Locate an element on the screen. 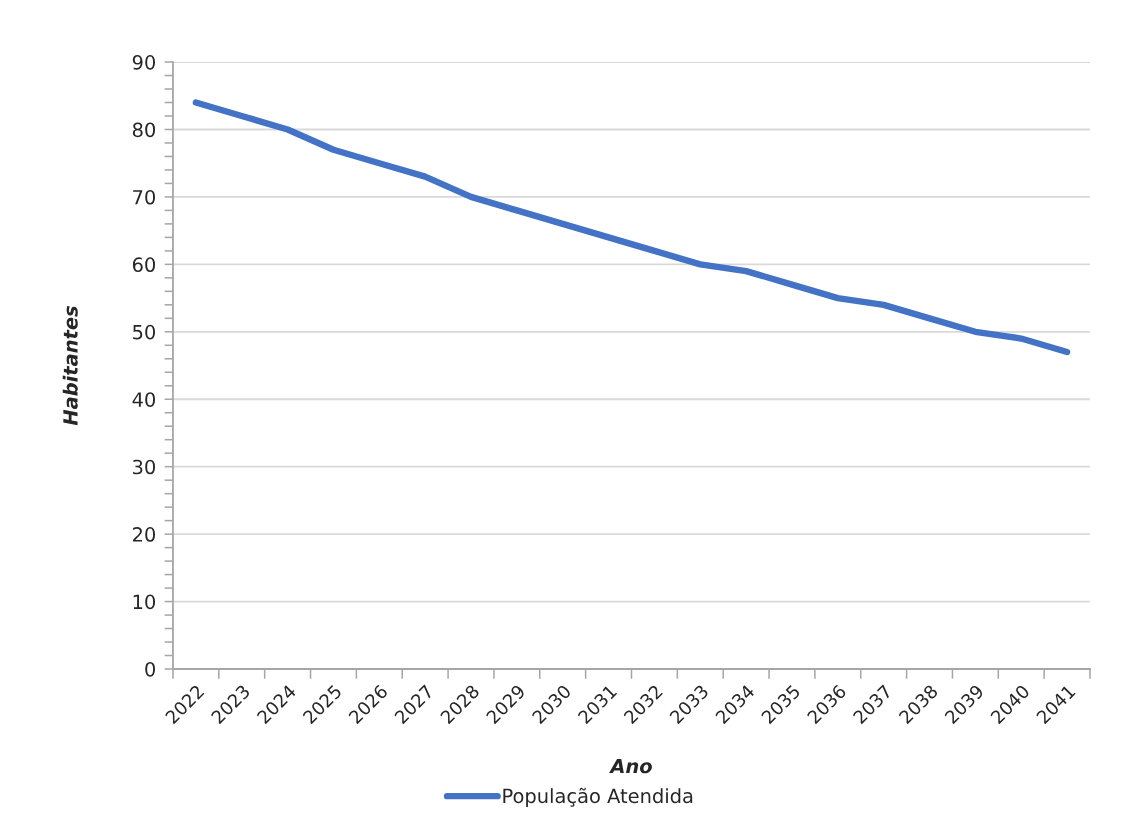  y-tick-label: 60 is located at coordinates (144, 265).